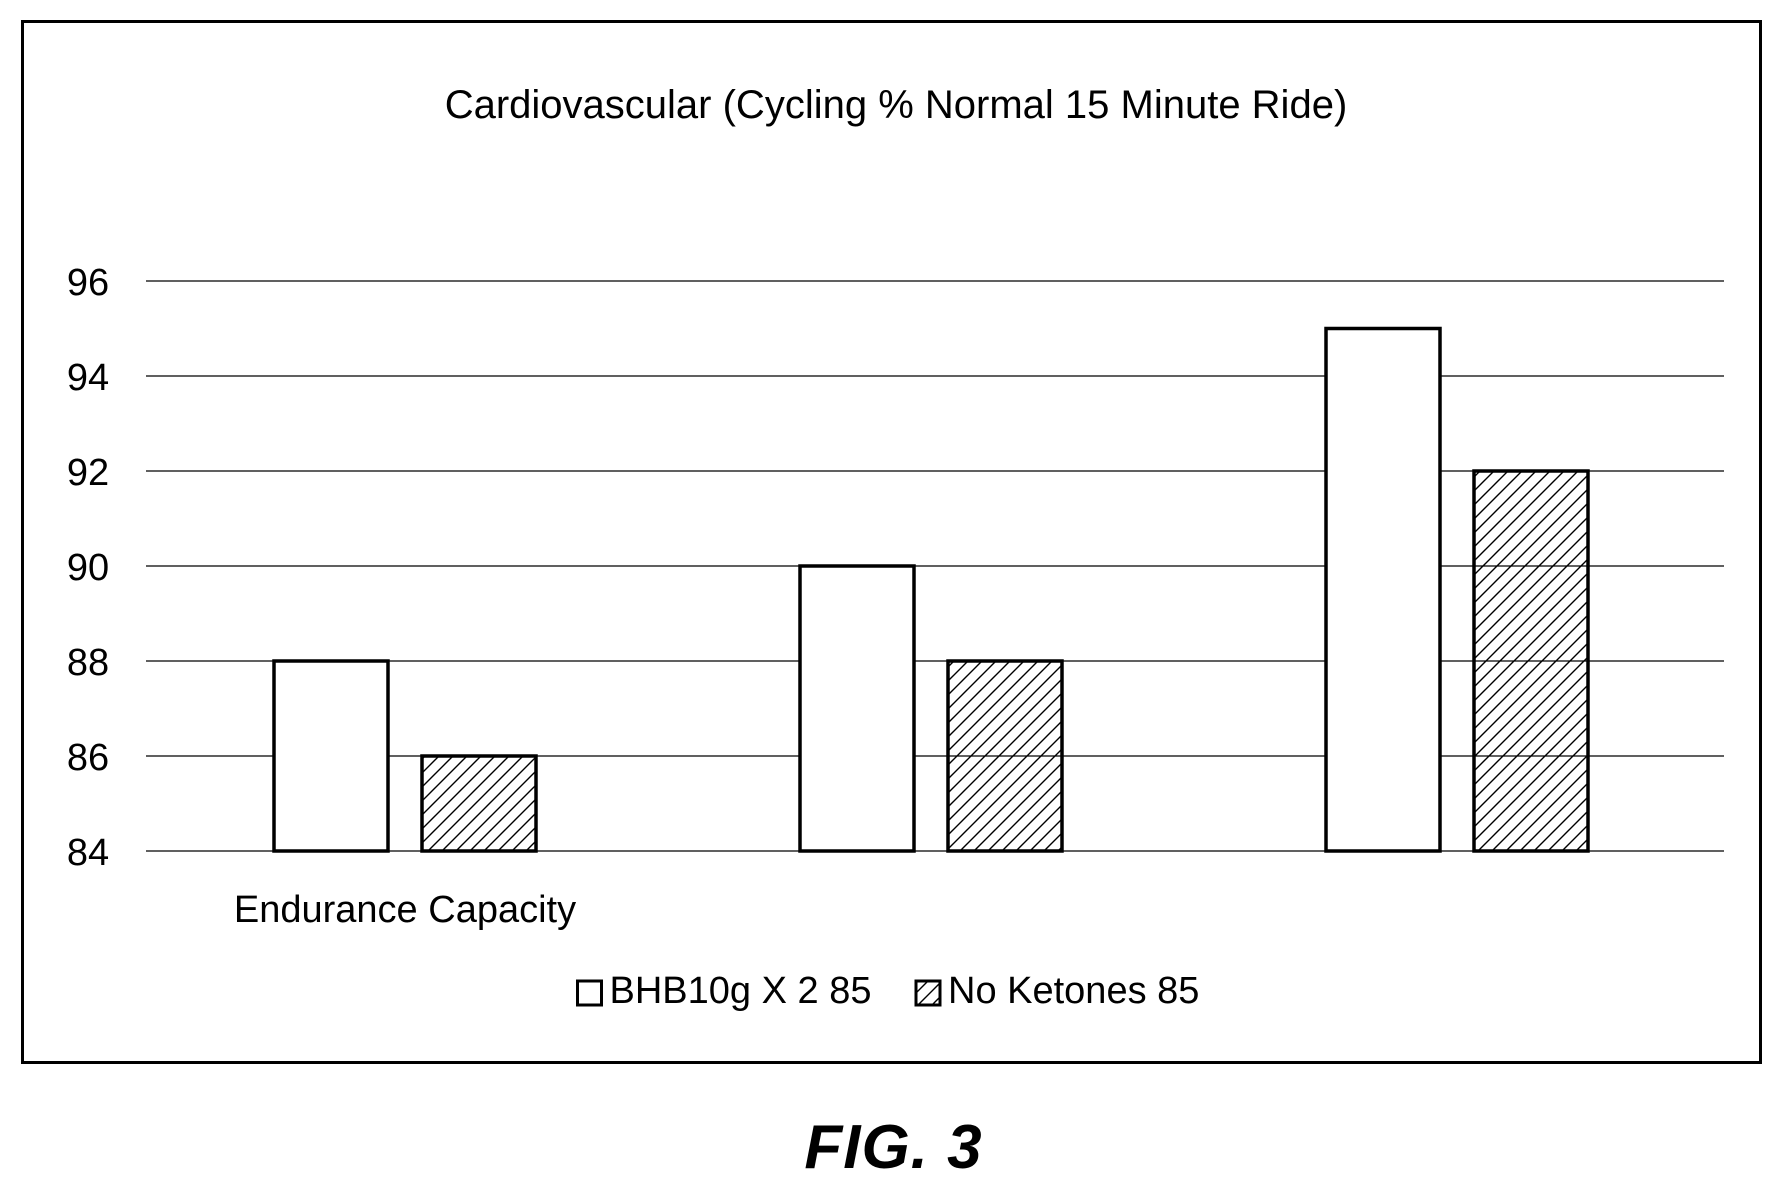 This screenshot has height=1200, width=1787. What do you see at coordinates (887, 991) in the screenshot?
I see `legend: BHB10g X 2 85 No Ketones 85` at bounding box center [887, 991].